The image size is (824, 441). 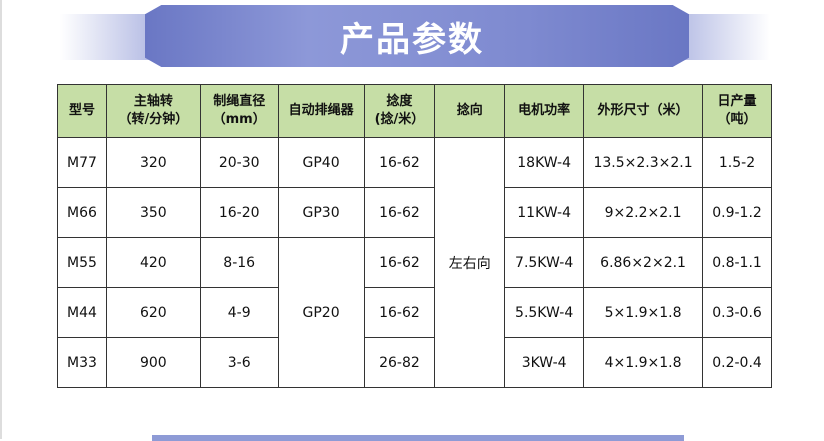 I want to click on cell-twist: 26-82, so click(x=399, y=362).